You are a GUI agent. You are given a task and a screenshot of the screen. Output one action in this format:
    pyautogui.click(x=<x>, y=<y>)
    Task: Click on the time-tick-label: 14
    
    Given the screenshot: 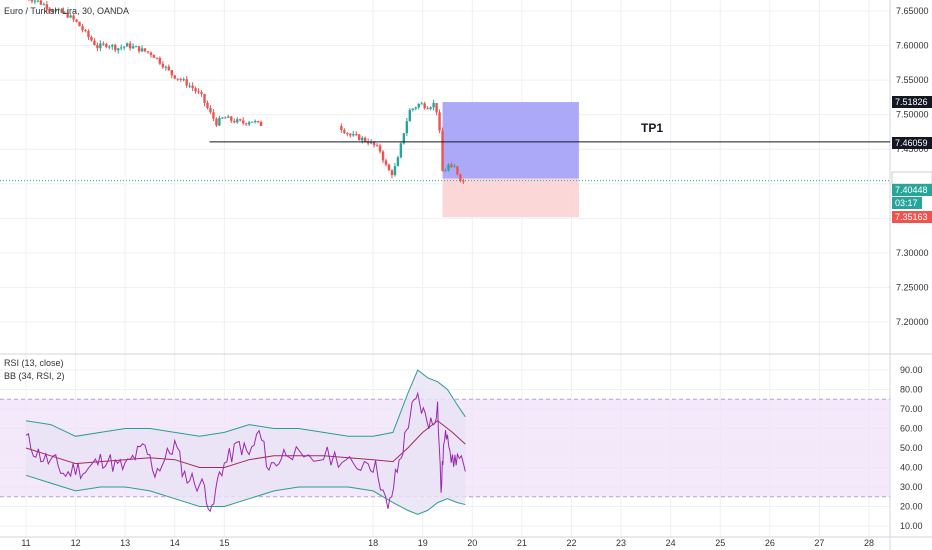 What is the action you would take?
    pyautogui.click(x=175, y=543)
    